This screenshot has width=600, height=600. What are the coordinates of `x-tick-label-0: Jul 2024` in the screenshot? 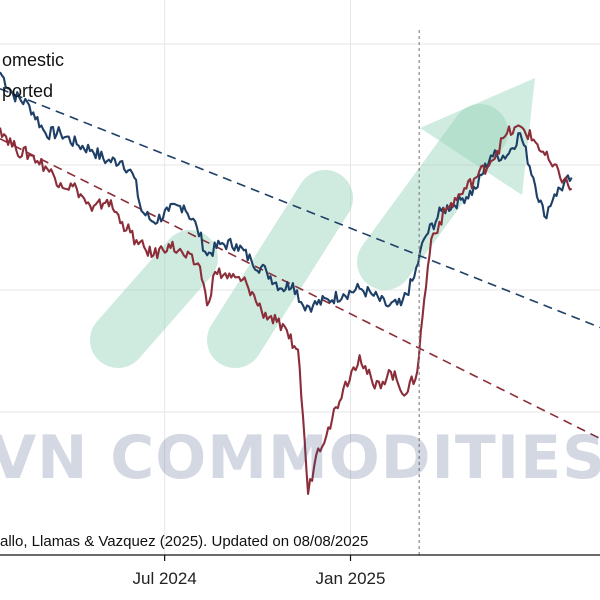 It's located at (165, 578).